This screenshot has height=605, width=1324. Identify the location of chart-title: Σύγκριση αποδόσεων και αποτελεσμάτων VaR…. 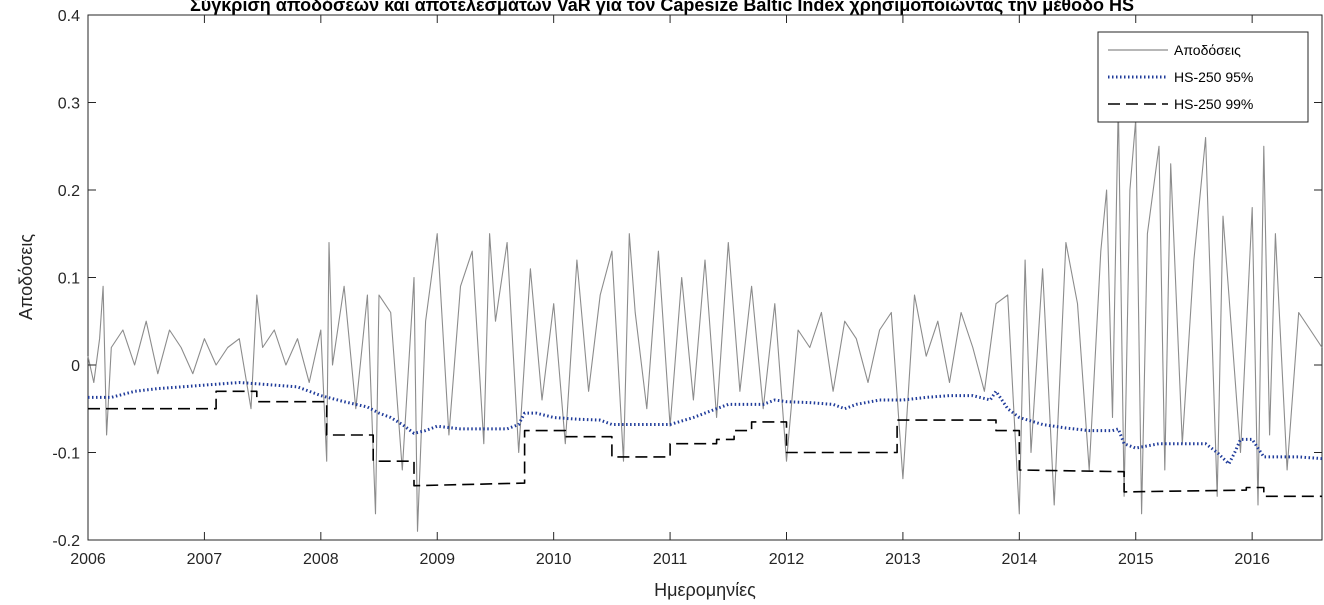
(662, 7).